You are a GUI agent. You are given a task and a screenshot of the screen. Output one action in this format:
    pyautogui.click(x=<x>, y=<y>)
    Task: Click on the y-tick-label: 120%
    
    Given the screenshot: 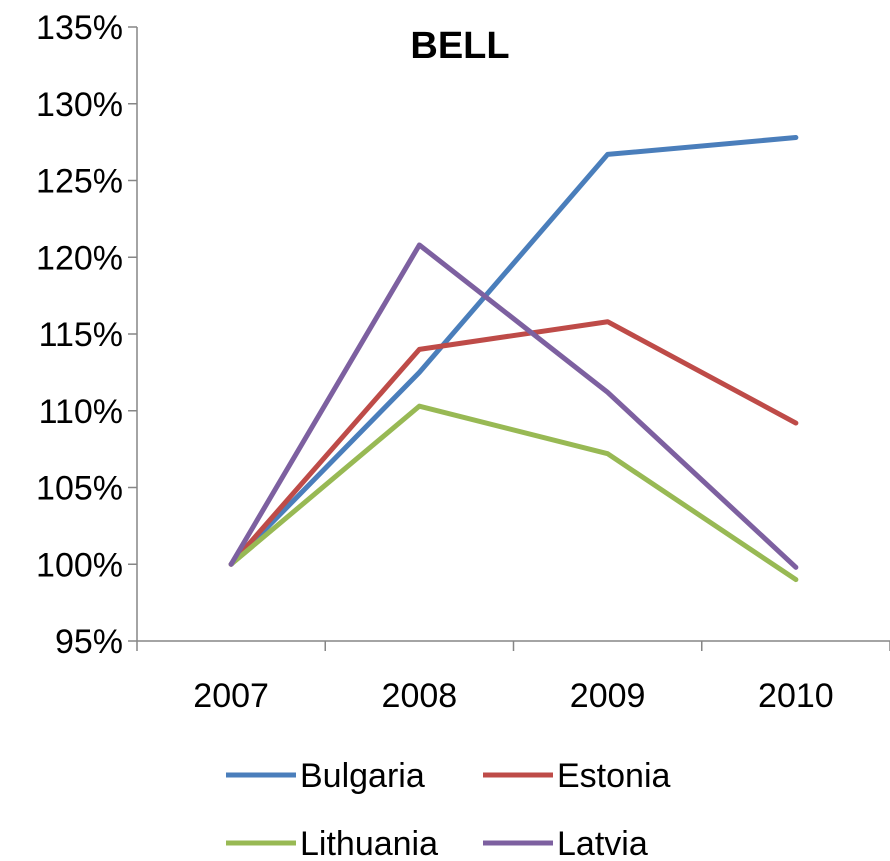 What is the action you would take?
    pyautogui.click(x=79, y=258)
    